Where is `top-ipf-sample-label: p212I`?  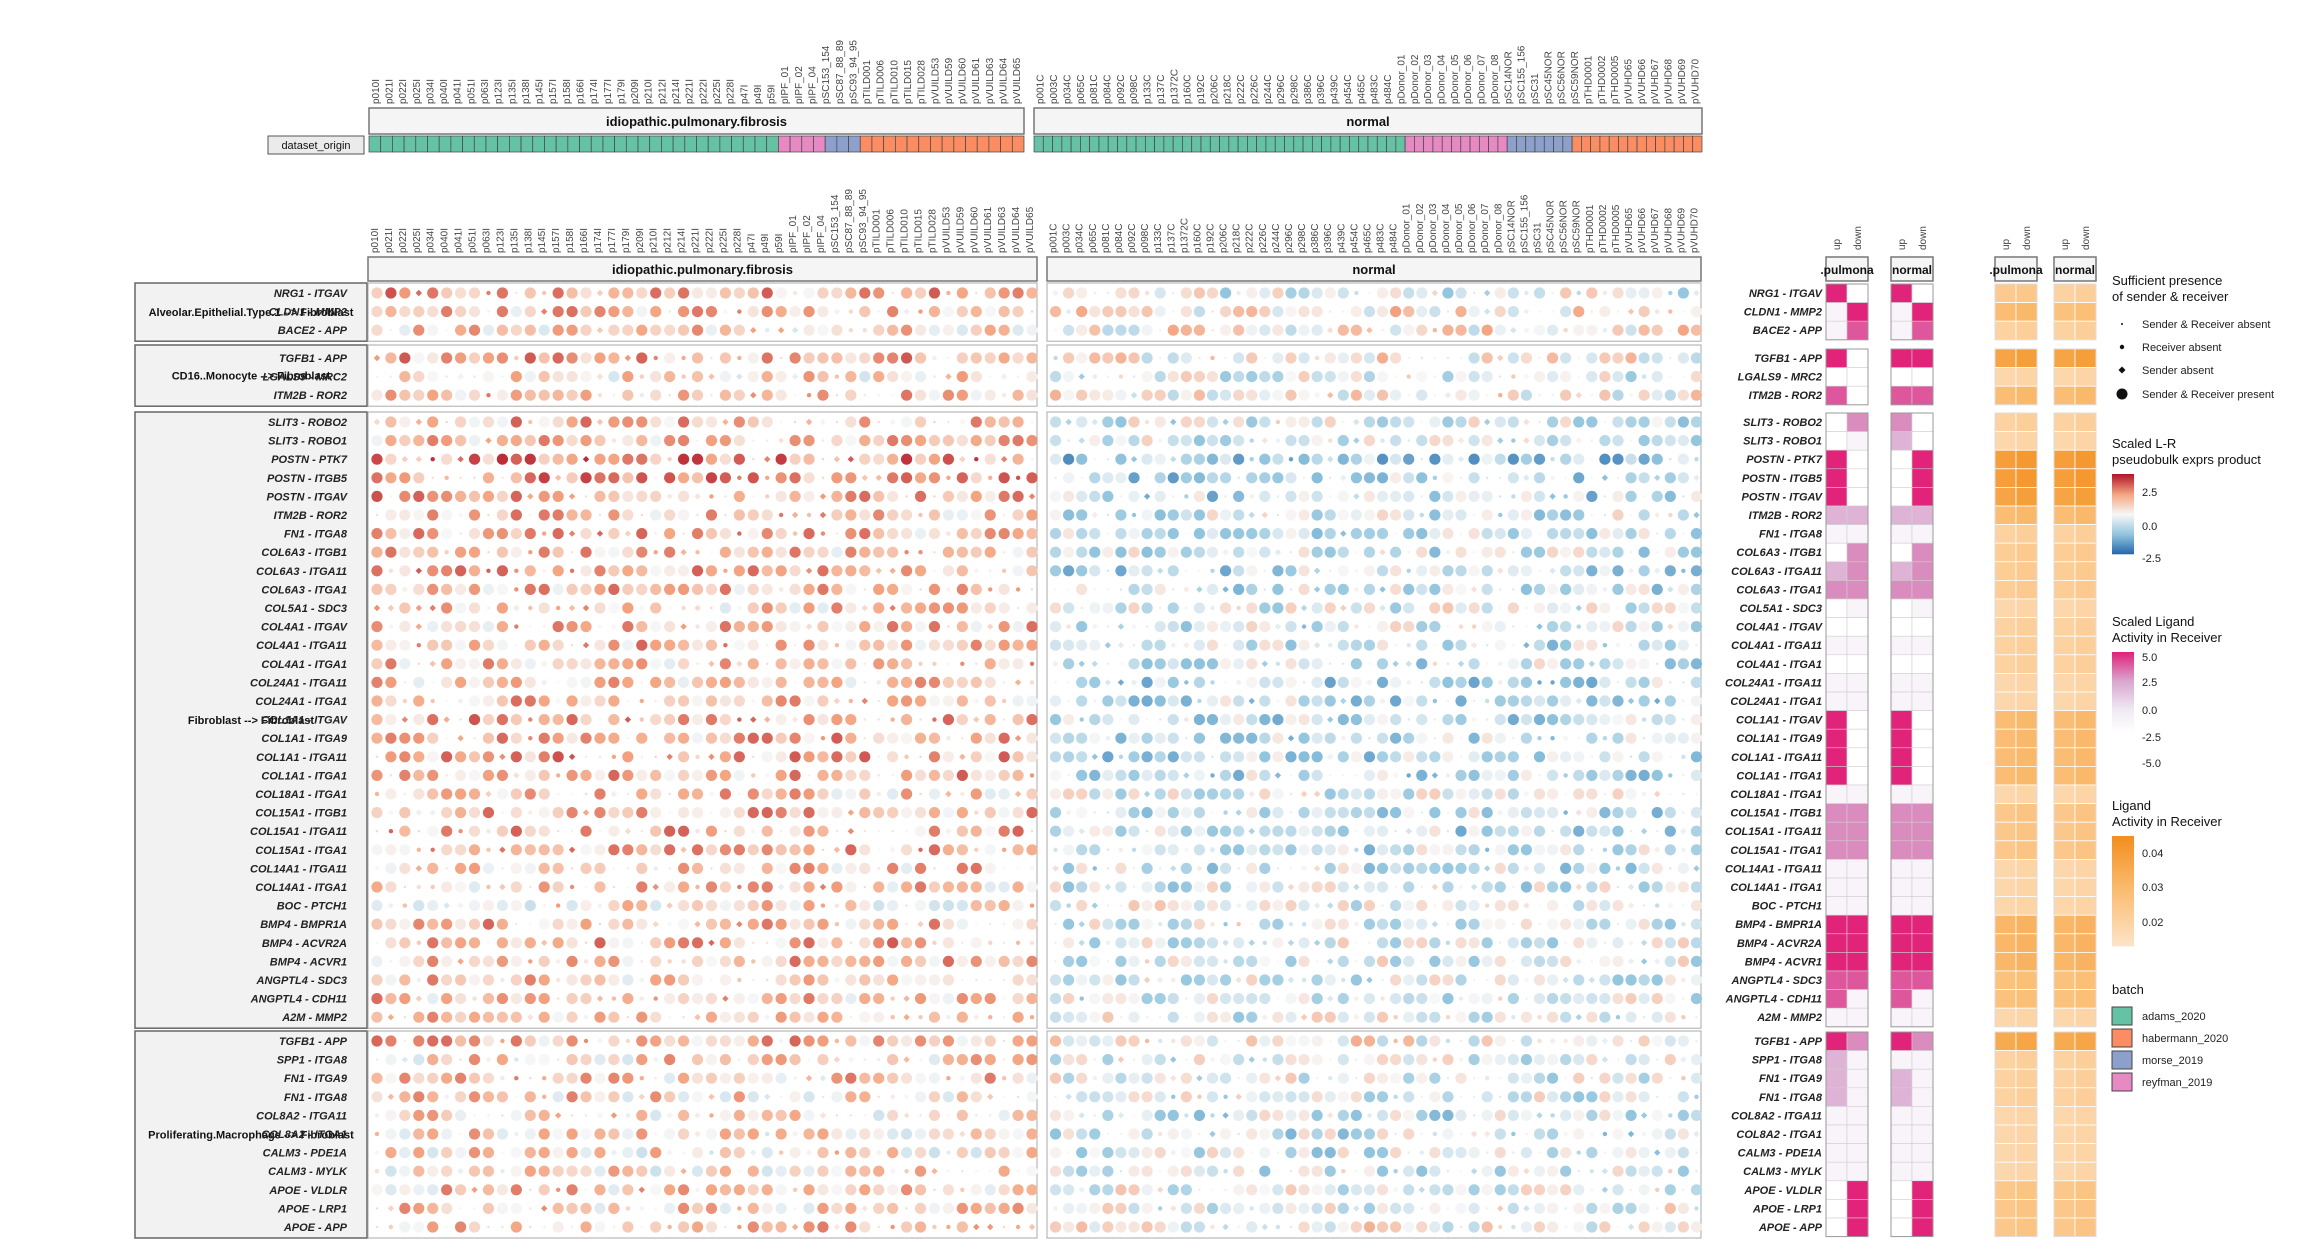 top-ipf-sample-label: p212I is located at coordinates (662, 91).